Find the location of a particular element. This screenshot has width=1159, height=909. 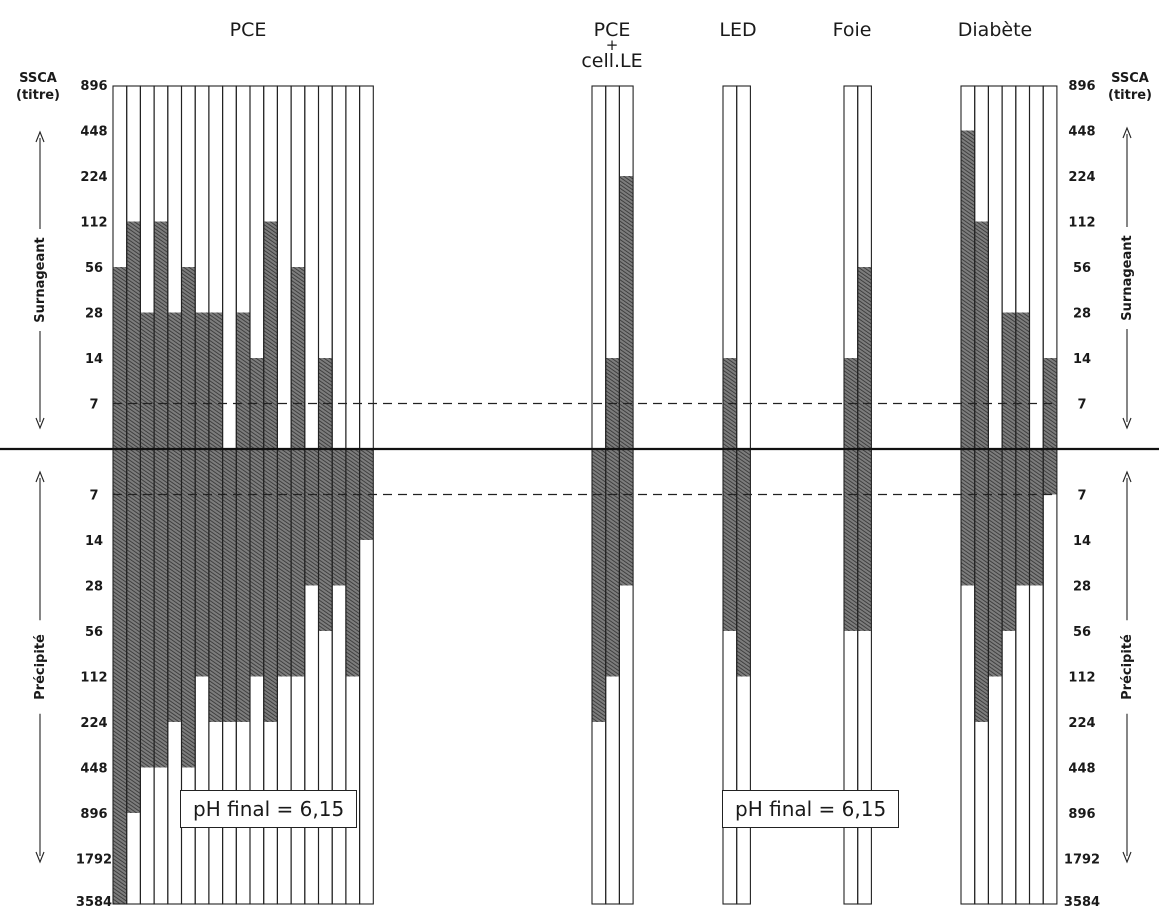

group-title: LED is located at coordinates (737, 30).